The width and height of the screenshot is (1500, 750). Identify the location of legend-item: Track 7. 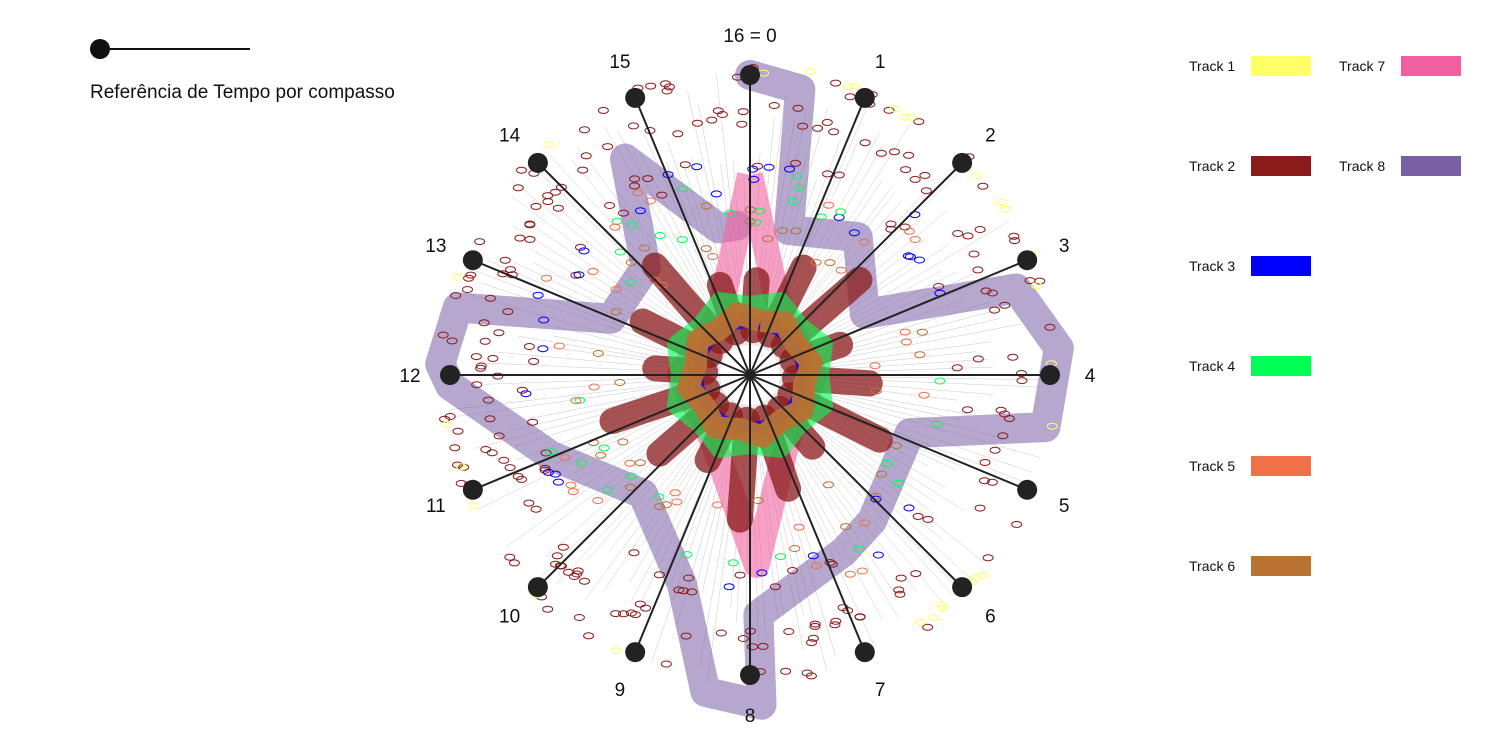
(1400, 65).